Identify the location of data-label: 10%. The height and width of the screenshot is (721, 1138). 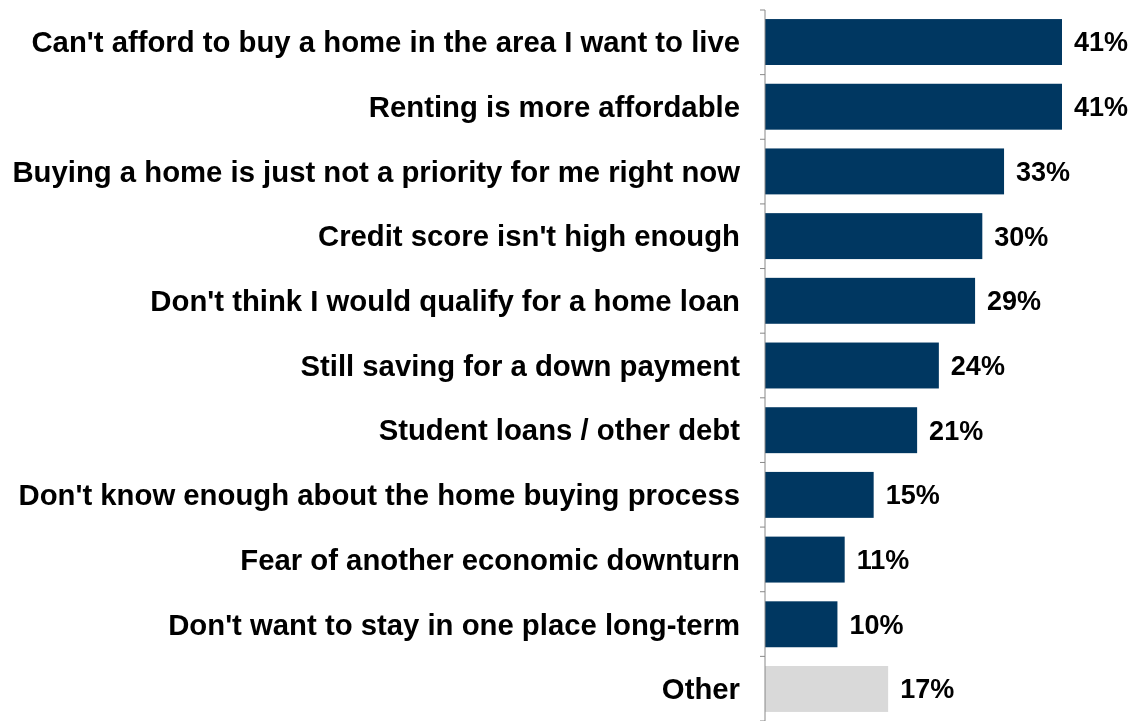
(876, 624).